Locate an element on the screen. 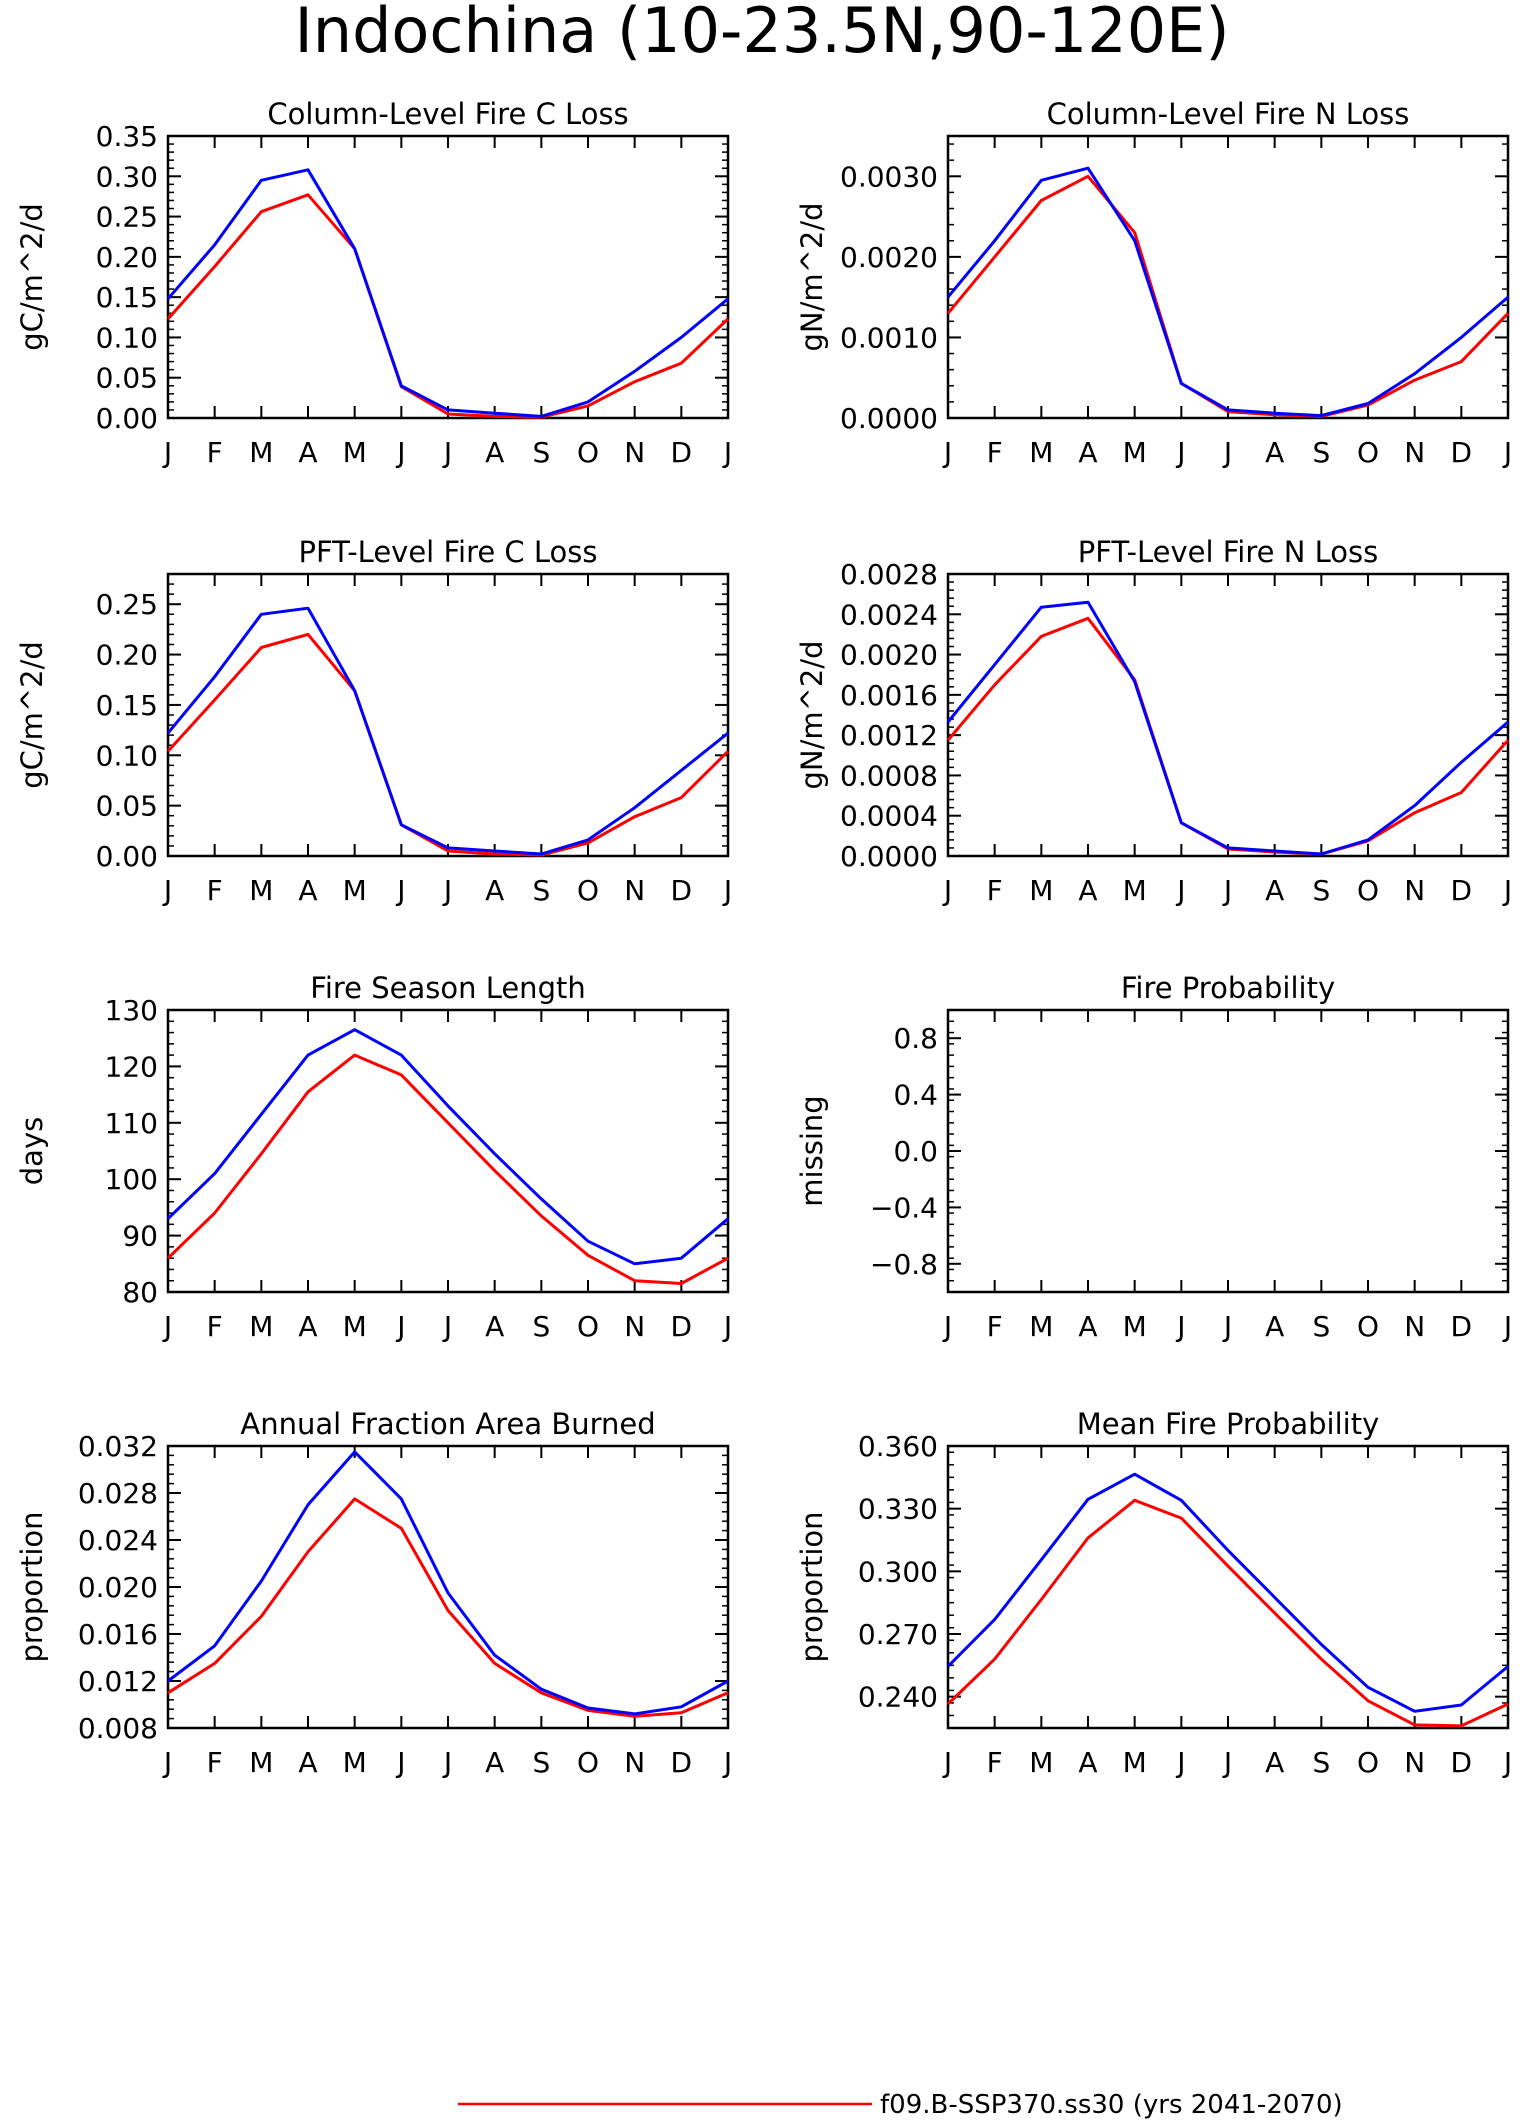  panel-title: Fire Probability is located at coordinates (1228, 988).